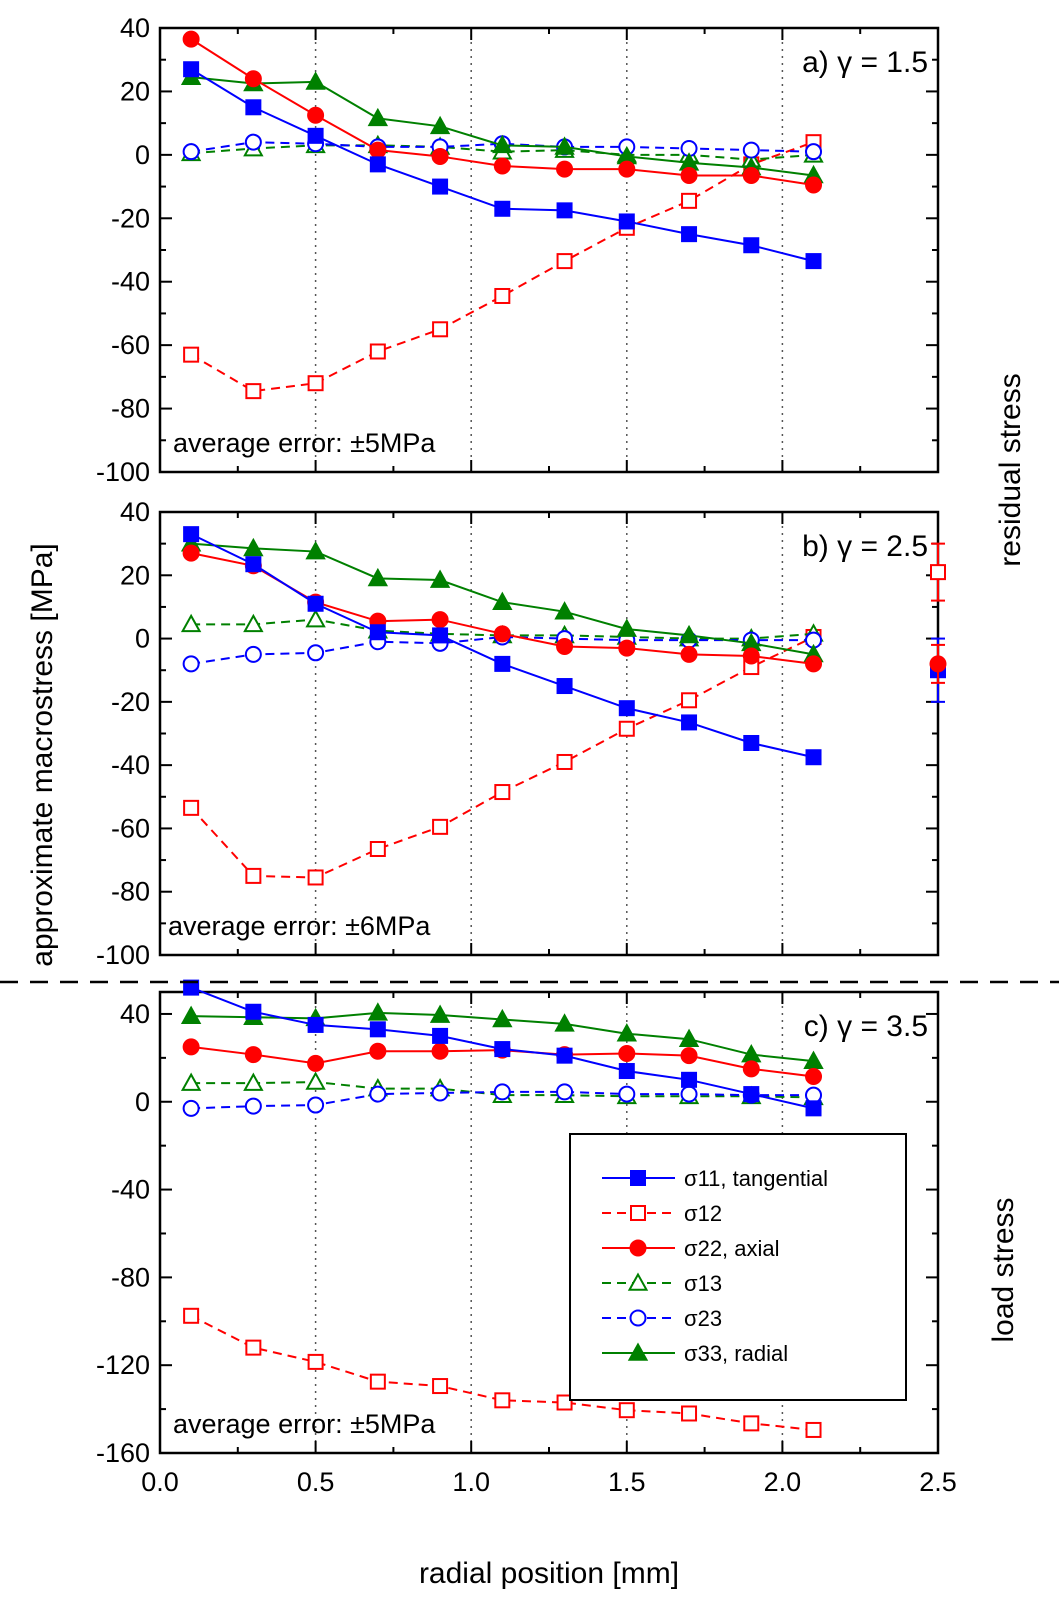 This screenshot has height=1599, width=1059. I want to click on error-bar-point, so click(938, 572).